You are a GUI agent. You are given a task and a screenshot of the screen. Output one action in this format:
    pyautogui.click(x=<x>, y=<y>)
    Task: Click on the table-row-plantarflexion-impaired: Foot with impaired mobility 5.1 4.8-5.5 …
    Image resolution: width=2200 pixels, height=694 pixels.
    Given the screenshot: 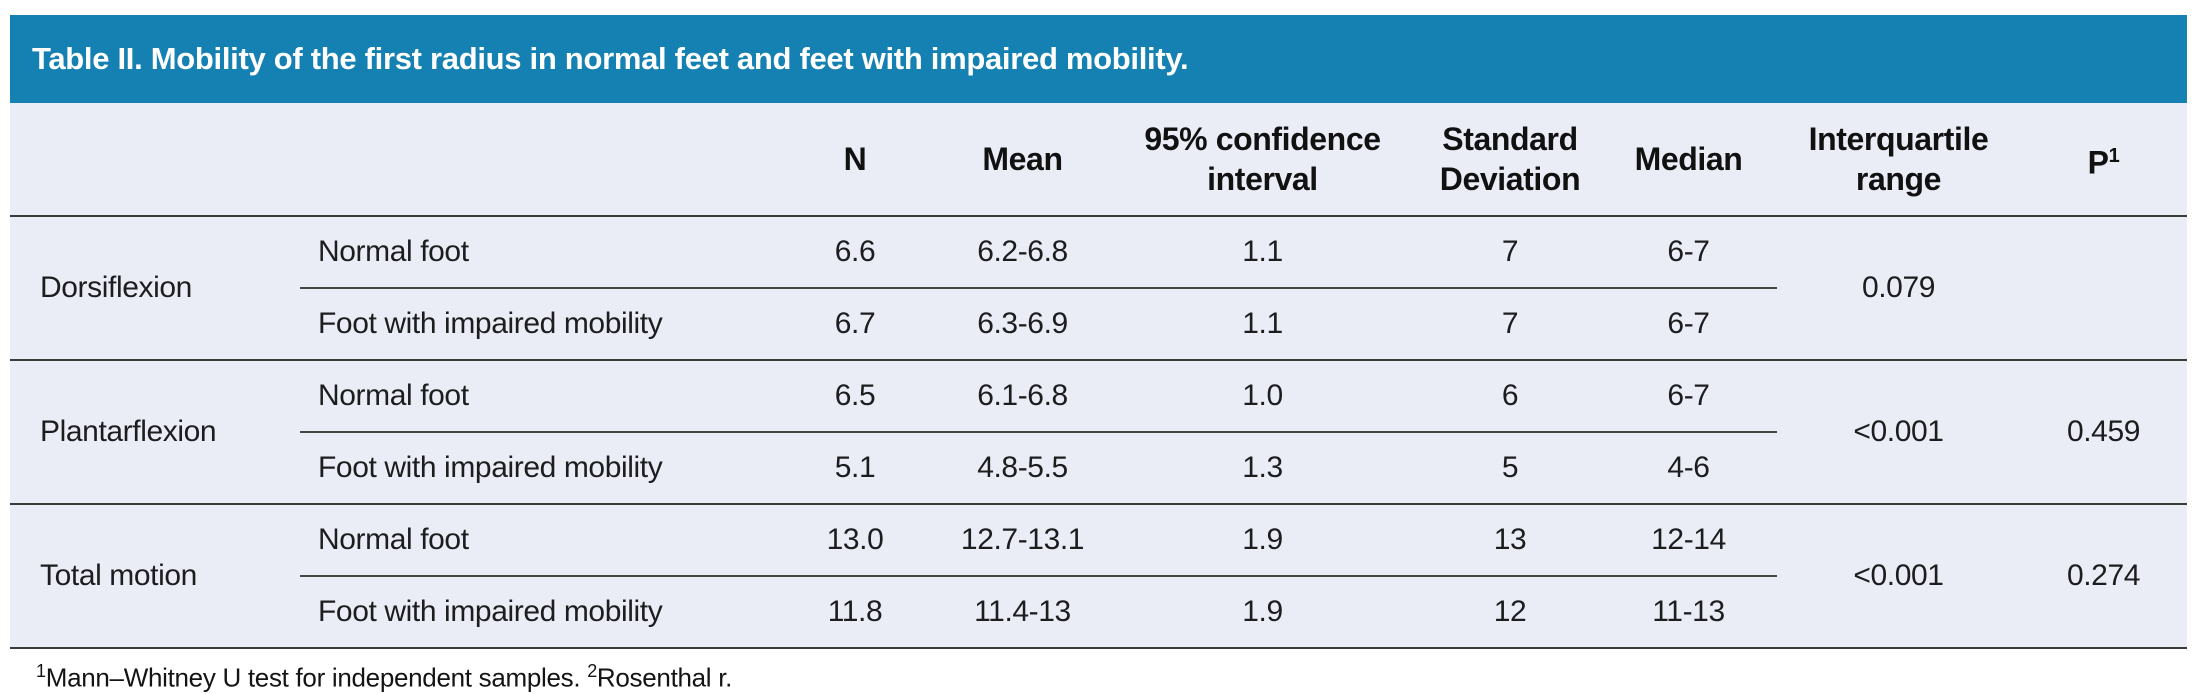 What is the action you would take?
    pyautogui.click(x=1098, y=468)
    